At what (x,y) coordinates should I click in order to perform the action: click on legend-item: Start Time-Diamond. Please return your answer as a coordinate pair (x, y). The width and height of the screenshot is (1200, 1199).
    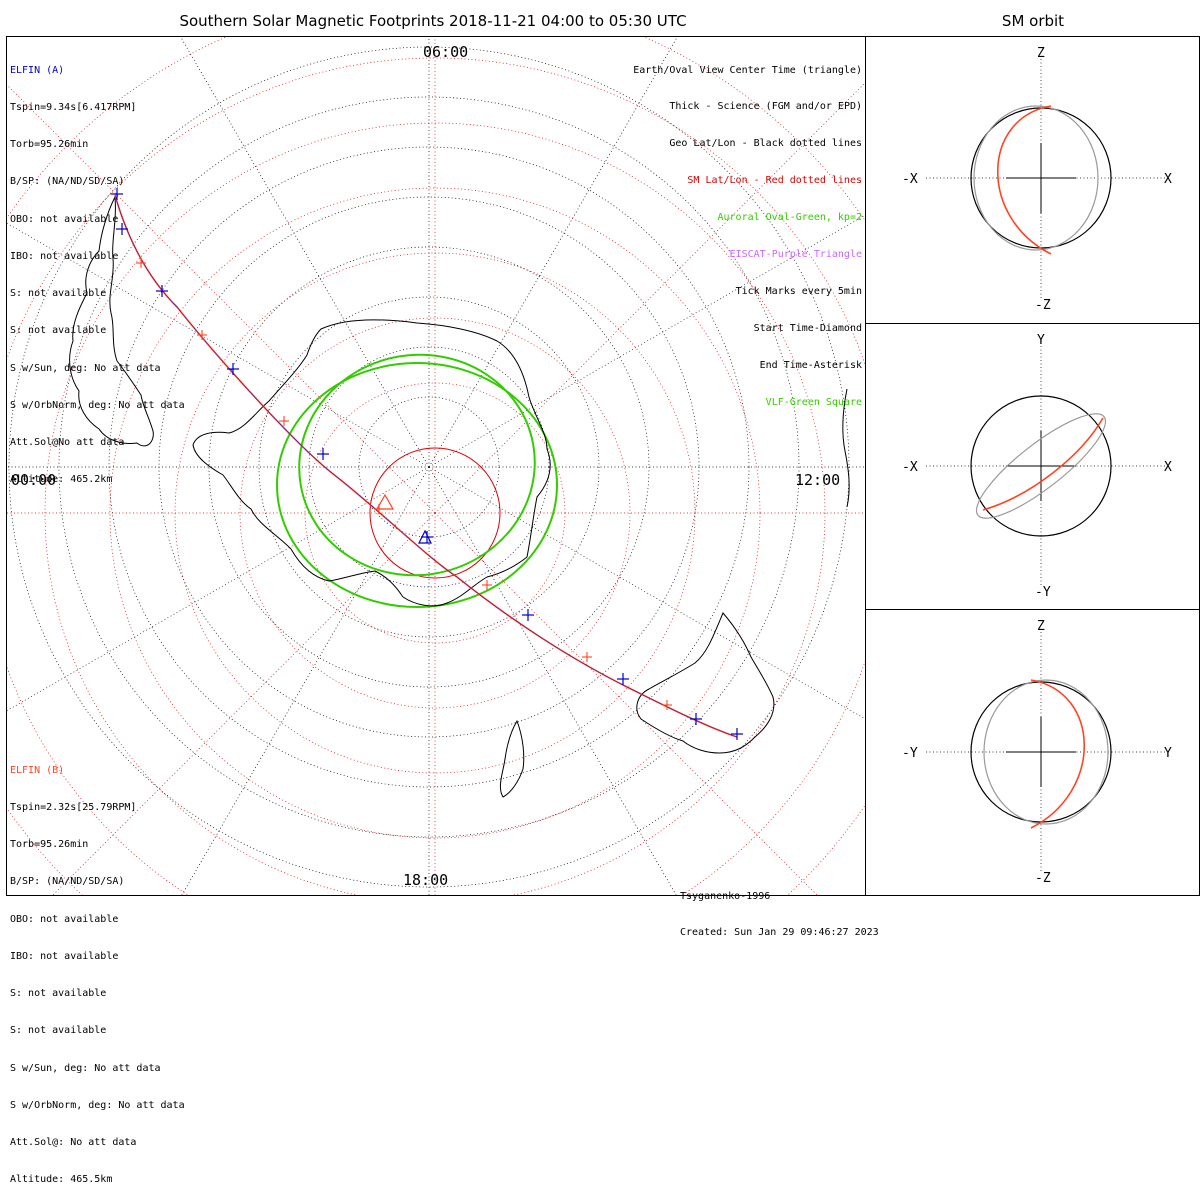
    Looking at the image, I should click on (807, 328).